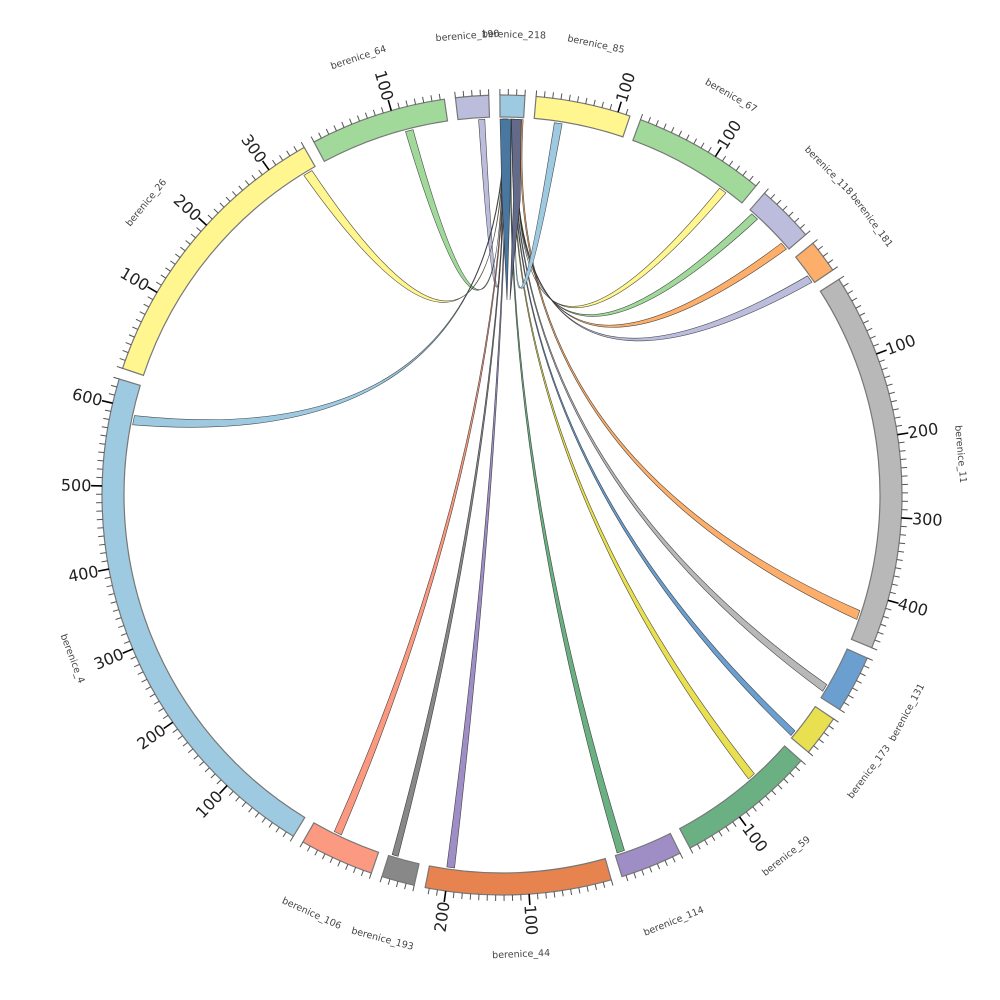 Image resolution: width=1000 pixels, height=1000 pixels. Describe the element at coordinates (76, 486) in the screenshot. I see `tick-label: 500` at that location.